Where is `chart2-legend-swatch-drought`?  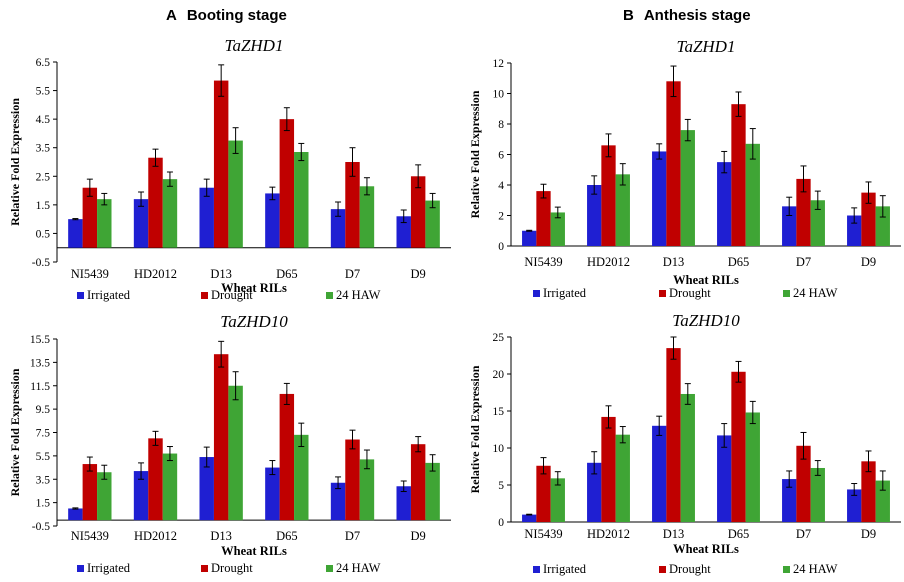 chart2-legend-swatch-drought is located at coordinates (662, 293).